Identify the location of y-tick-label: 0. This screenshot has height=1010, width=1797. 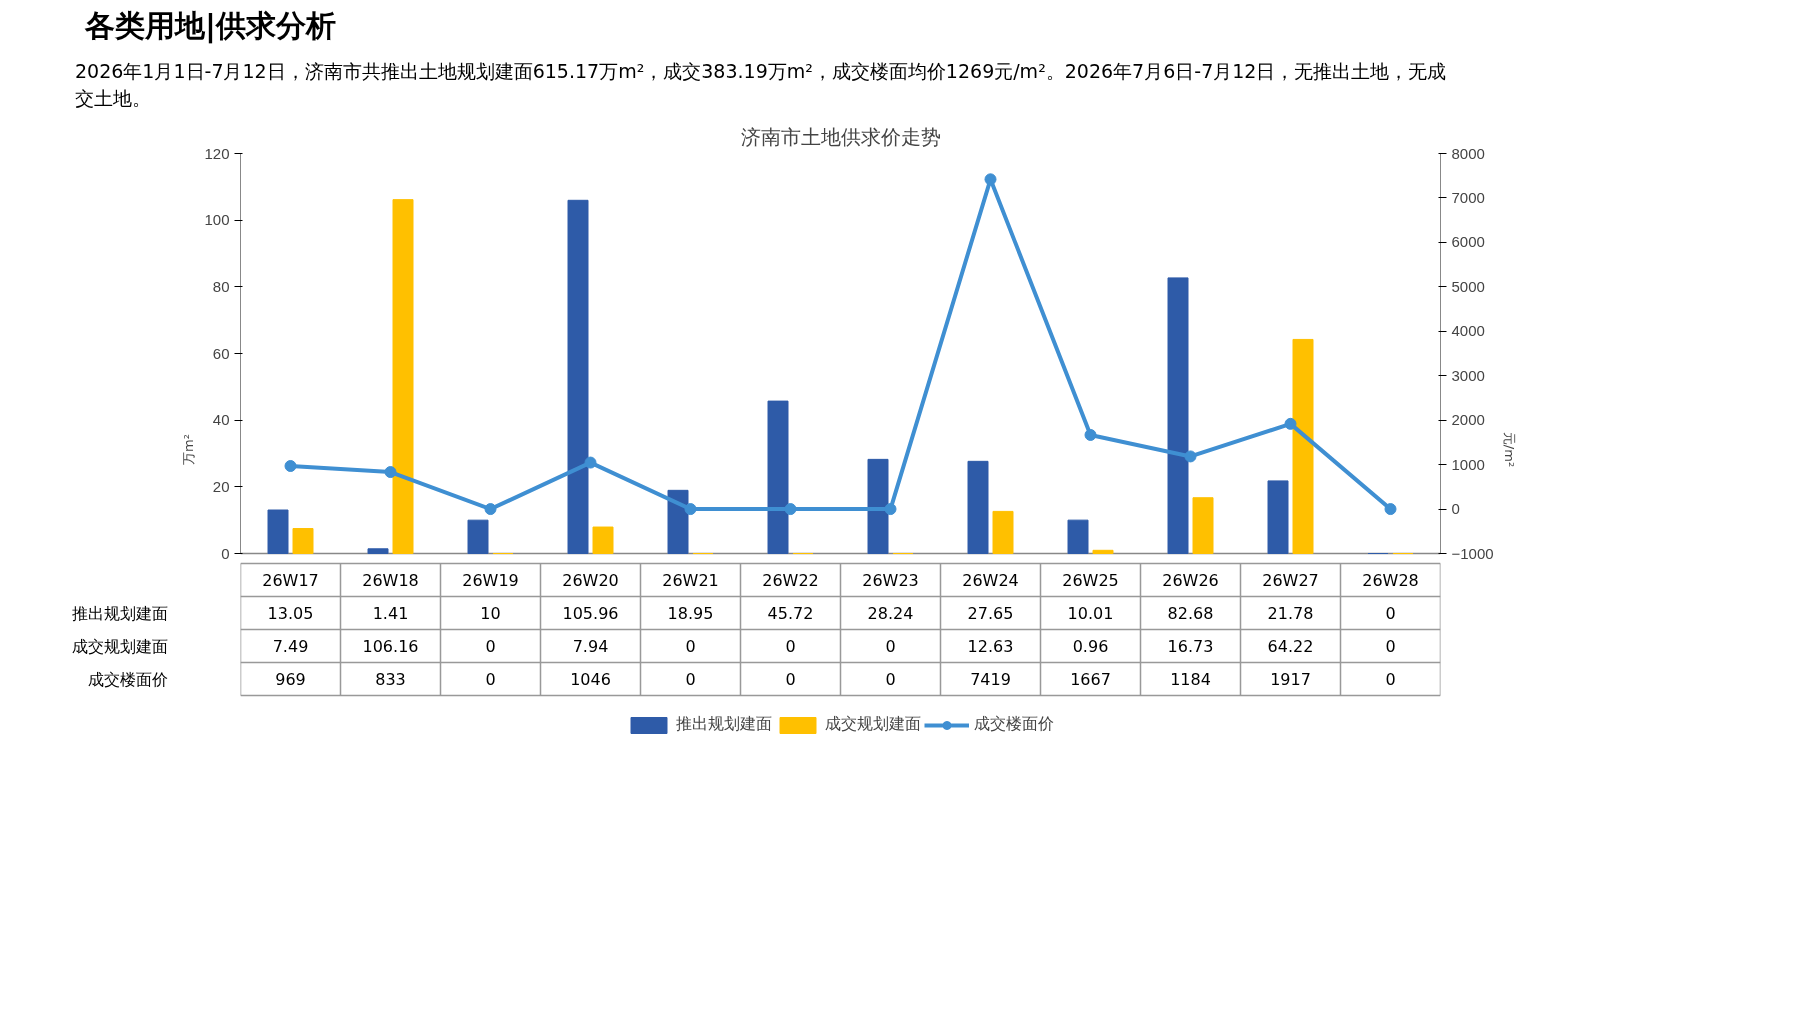
(225, 553).